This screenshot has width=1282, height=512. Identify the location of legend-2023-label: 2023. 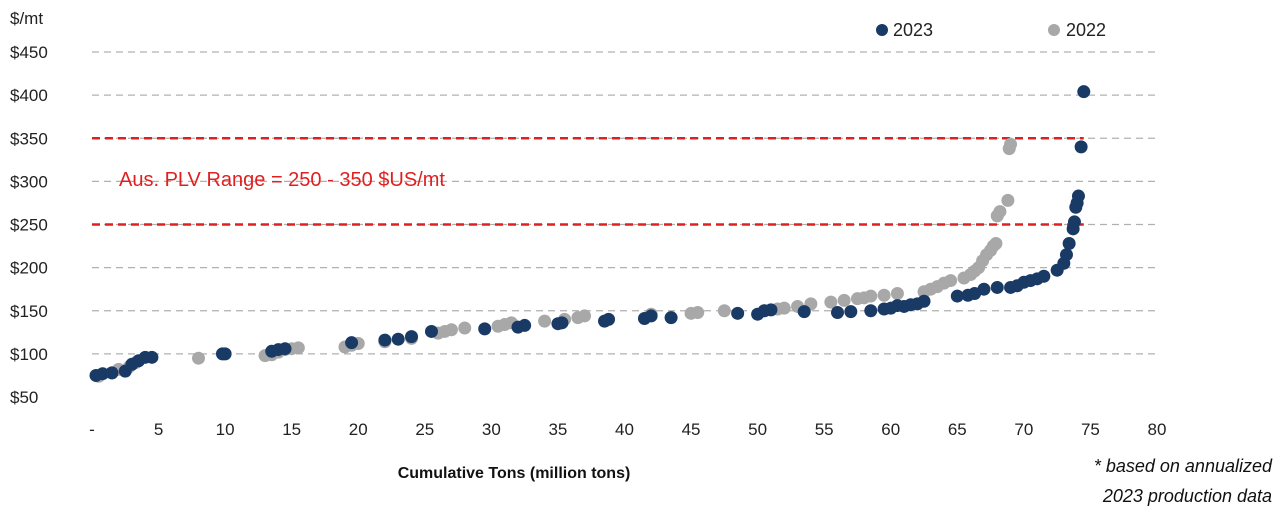
(913, 30).